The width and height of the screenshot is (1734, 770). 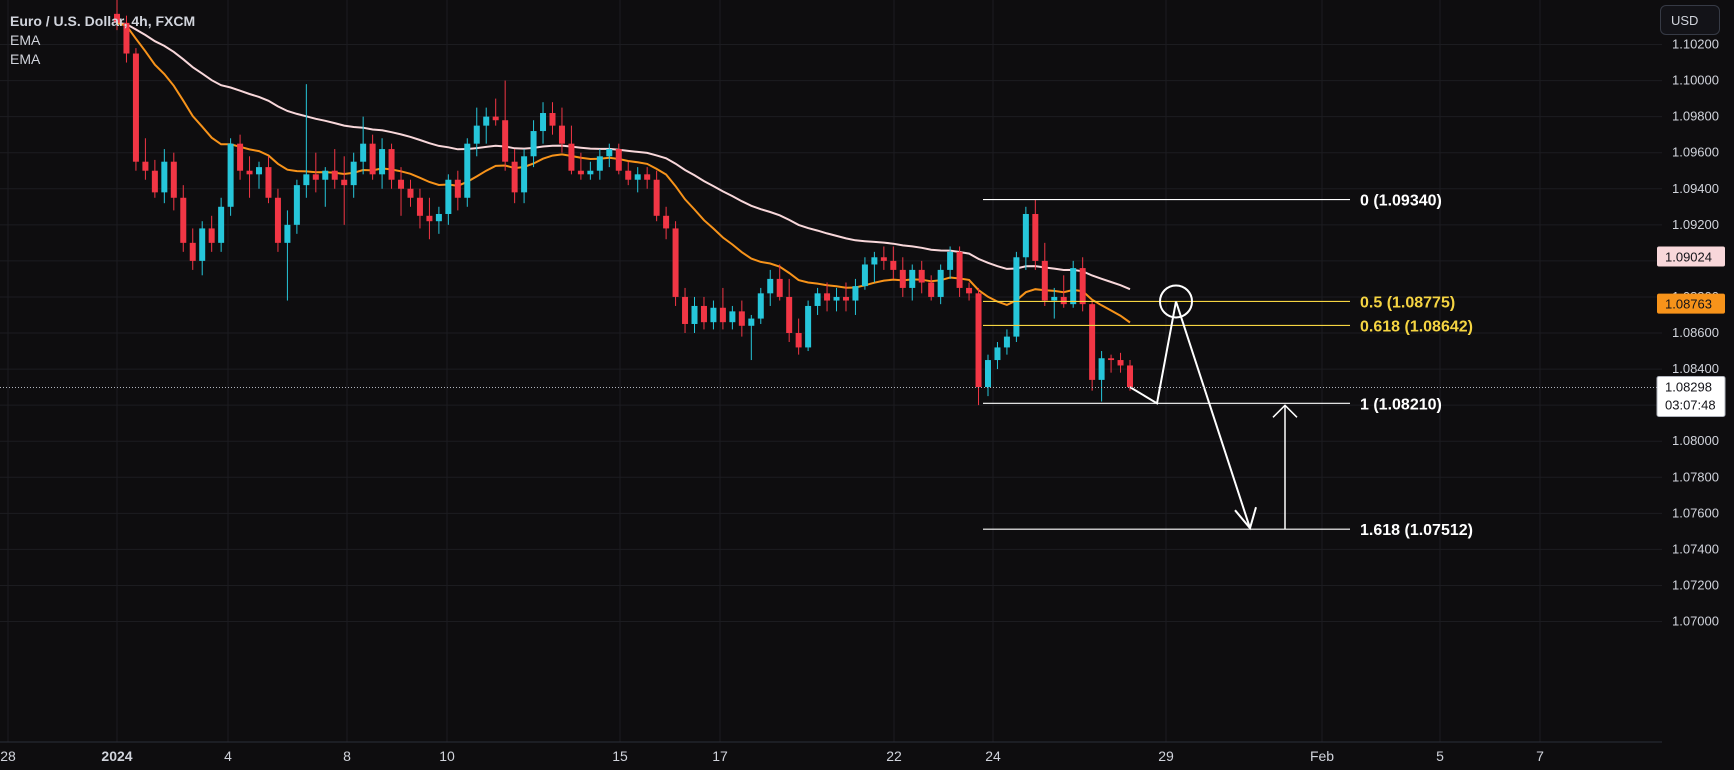 I want to click on ema-fast-price-label-bg, so click(x=1691, y=303).